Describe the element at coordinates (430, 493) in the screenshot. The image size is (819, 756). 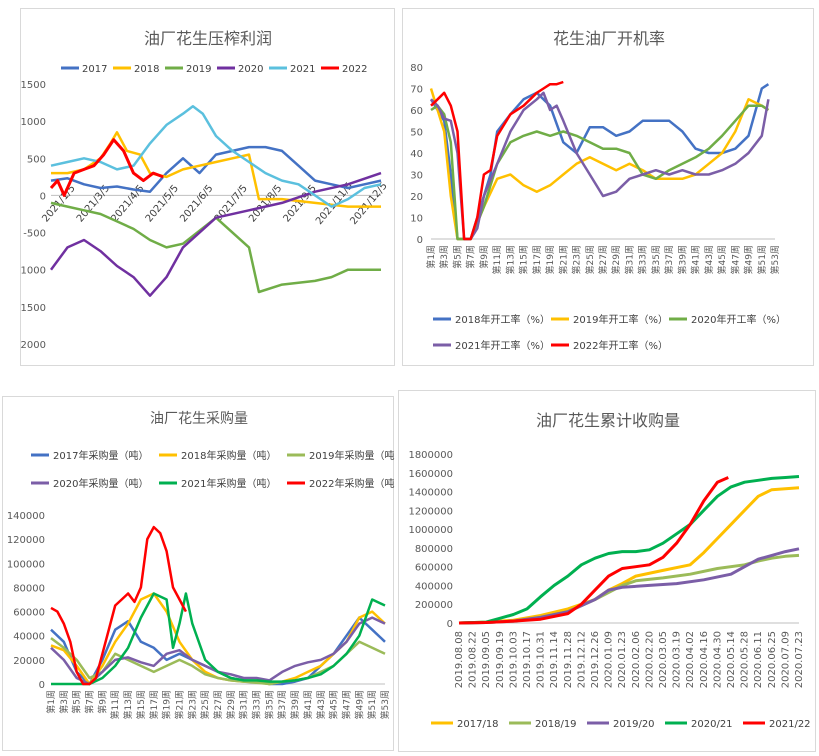
I see `y-tick-label: 1400000` at that location.